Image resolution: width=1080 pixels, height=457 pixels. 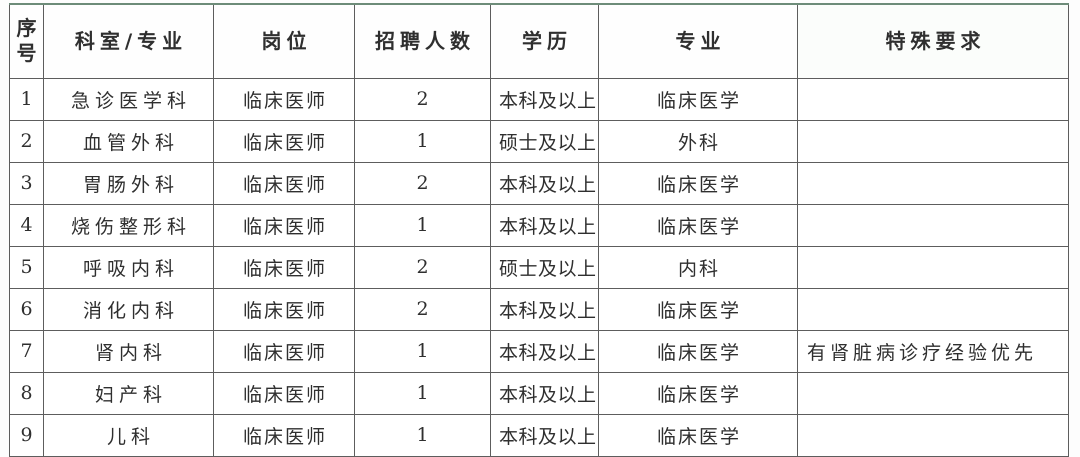 I want to click on cell-index: 7, so click(x=26, y=351).